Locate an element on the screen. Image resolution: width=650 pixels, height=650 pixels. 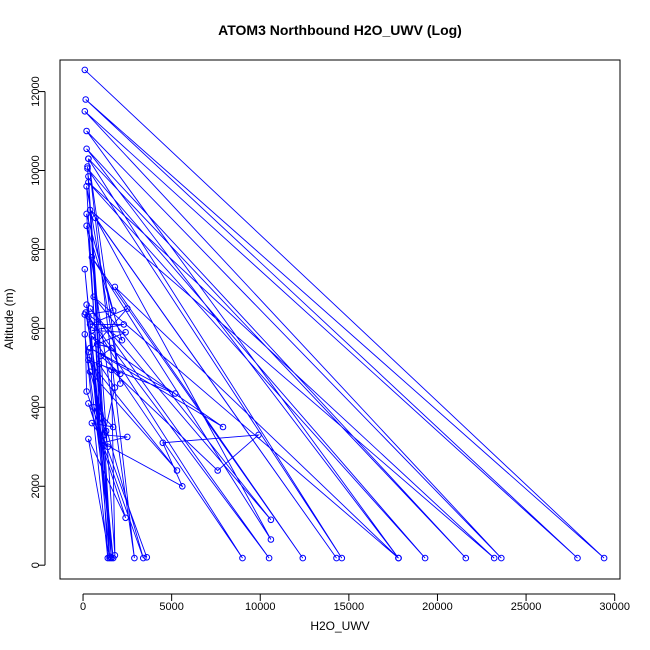
y-axis: 0 2000 4000 6000 8000 10000 12000 is located at coordinates (38, 322).